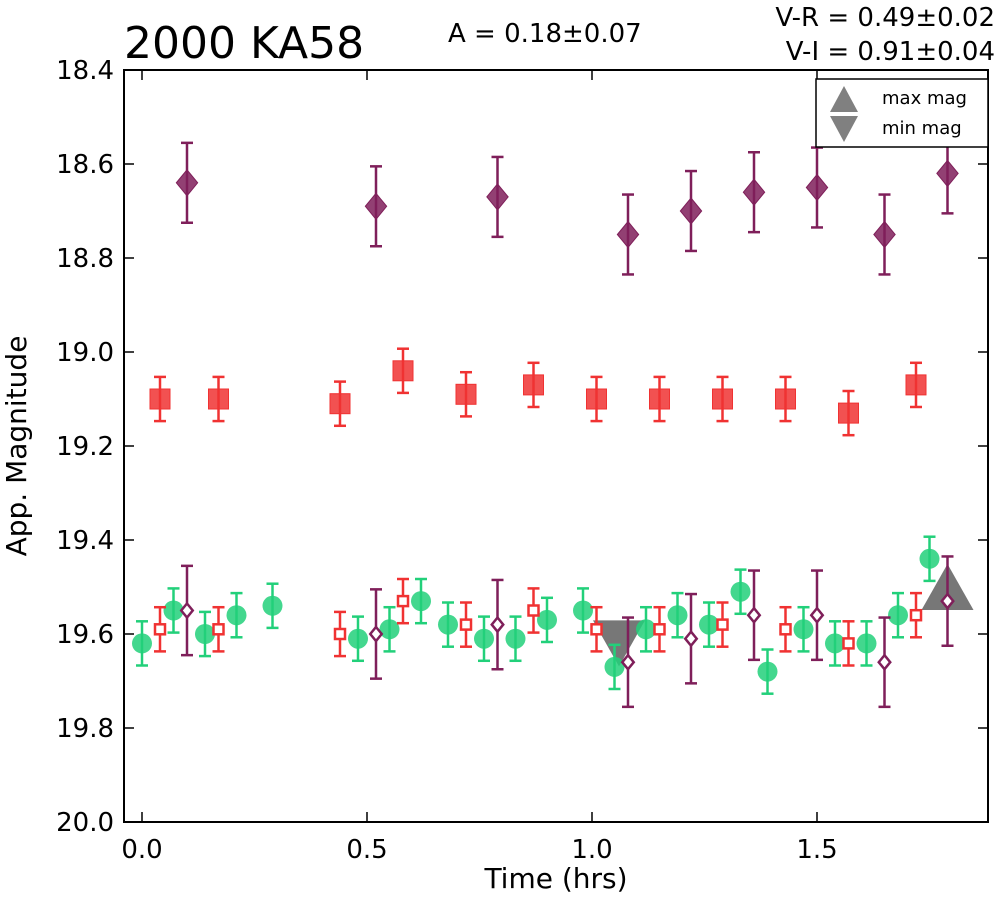 Image resolution: width=1001 pixels, height=904 pixels. Describe the element at coordinates (545, 34) in the screenshot. I see `amplitude-annotation: A = 0.18±0.07` at that location.